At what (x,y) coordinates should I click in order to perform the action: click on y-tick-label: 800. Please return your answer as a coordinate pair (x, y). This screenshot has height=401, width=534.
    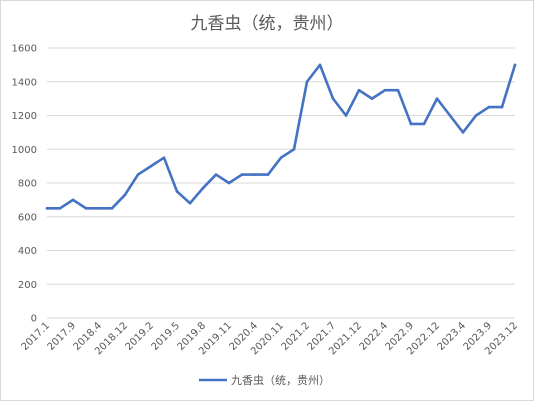
    Looking at the image, I should click on (27, 184).